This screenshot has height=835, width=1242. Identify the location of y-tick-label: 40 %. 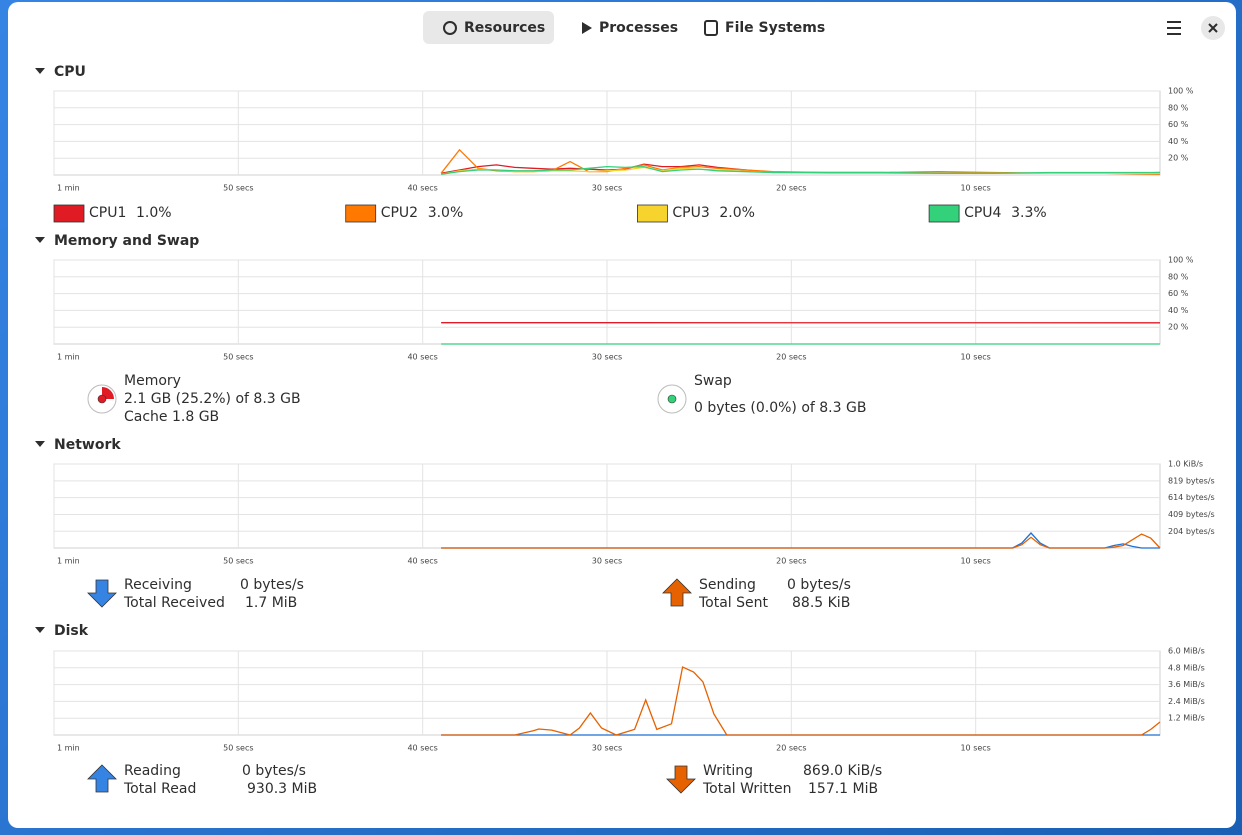
(1178, 141).